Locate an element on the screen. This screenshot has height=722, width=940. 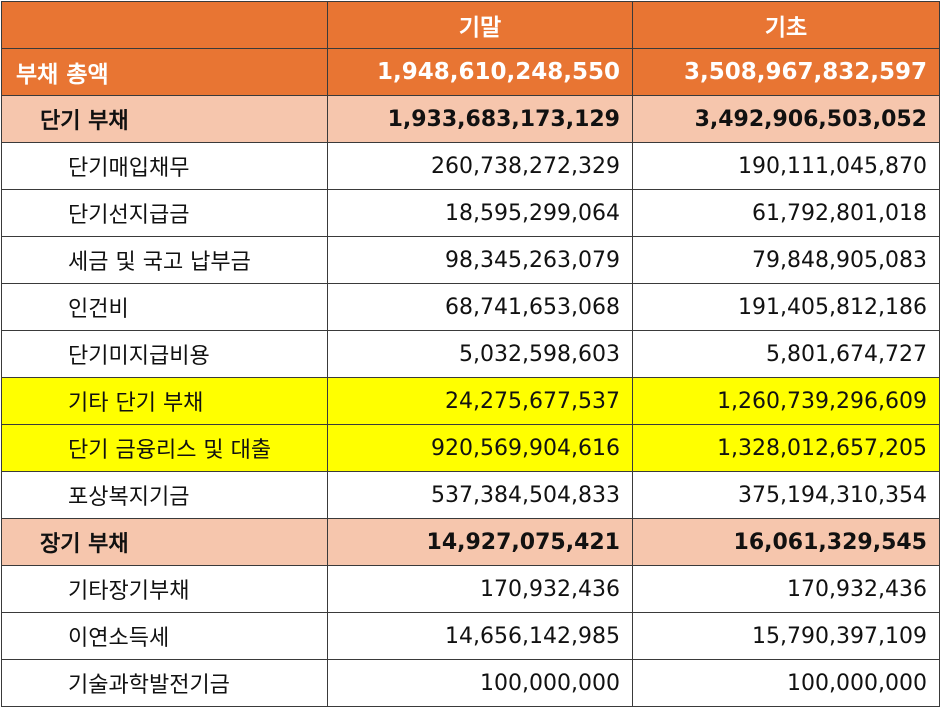
table-row: 포상복지기금 537,384,504,833 375,194,310,354 is located at coordinates (470, 495).